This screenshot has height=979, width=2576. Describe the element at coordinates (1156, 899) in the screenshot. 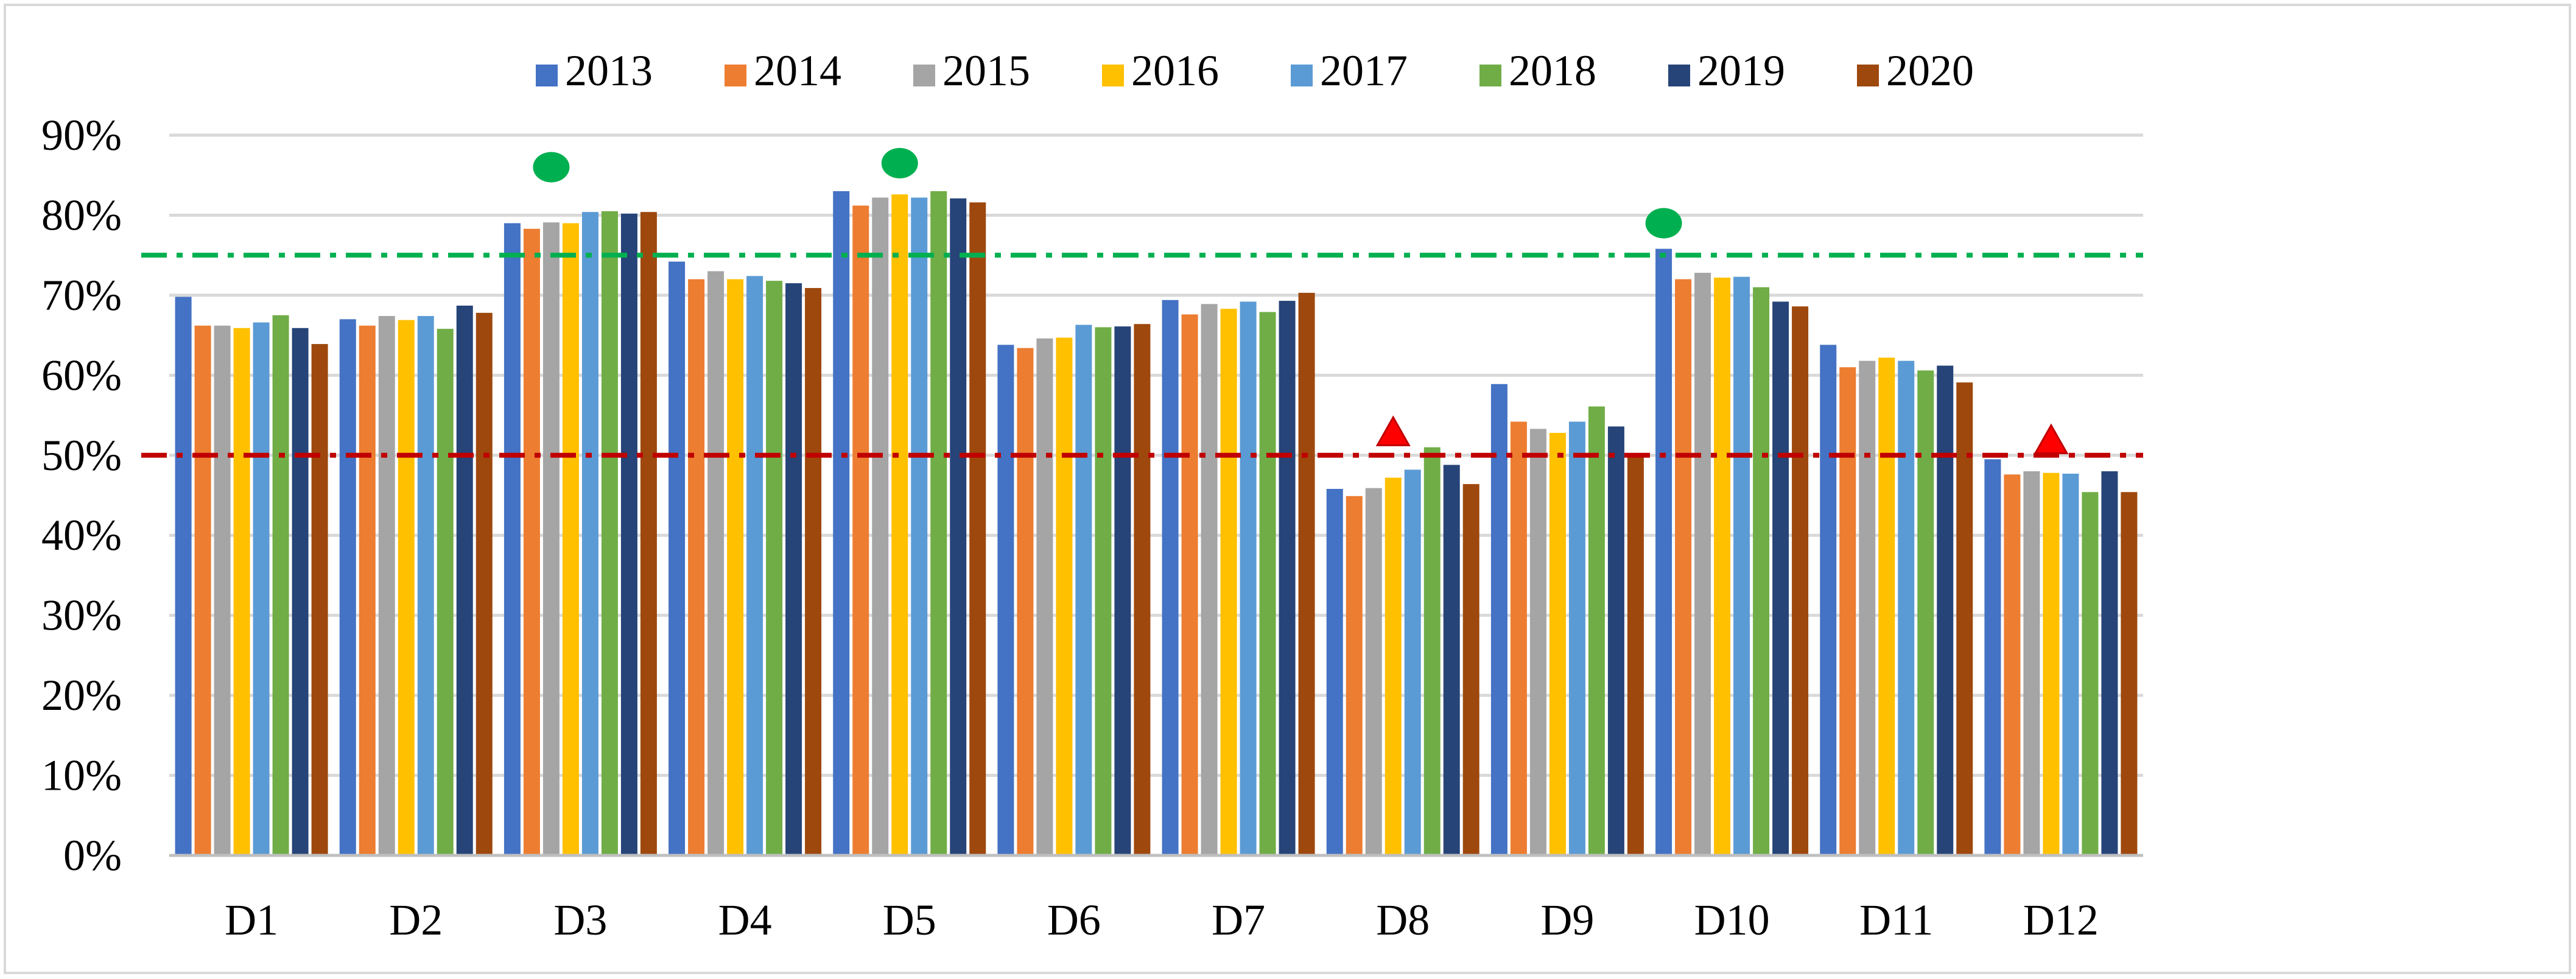

I see `x-axis: D1 D2 D3 D4 D5 D6 D7 D8 D9 D10 D11 D12` at that location.